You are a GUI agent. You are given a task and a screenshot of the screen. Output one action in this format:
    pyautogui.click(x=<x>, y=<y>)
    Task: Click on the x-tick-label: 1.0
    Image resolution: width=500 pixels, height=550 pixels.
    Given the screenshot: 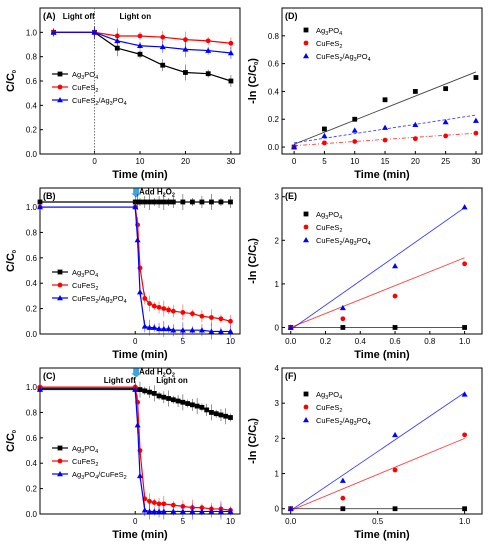 What is the action you would take?
    pyautogui.click(x=465, y=521)
    